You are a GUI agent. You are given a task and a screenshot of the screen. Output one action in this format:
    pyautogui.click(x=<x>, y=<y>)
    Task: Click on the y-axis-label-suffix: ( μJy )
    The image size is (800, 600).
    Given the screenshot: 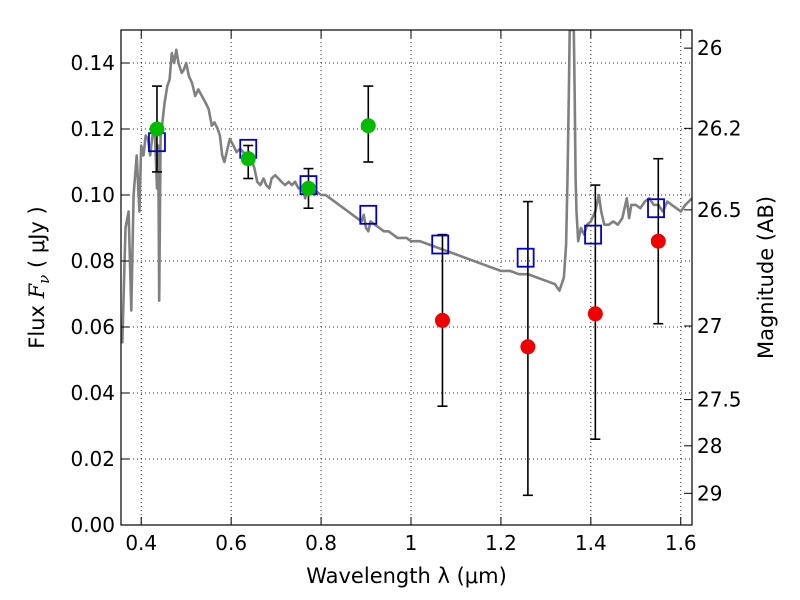 What is the action you would take?
    pyautogui.click(x=37, y=240)
    